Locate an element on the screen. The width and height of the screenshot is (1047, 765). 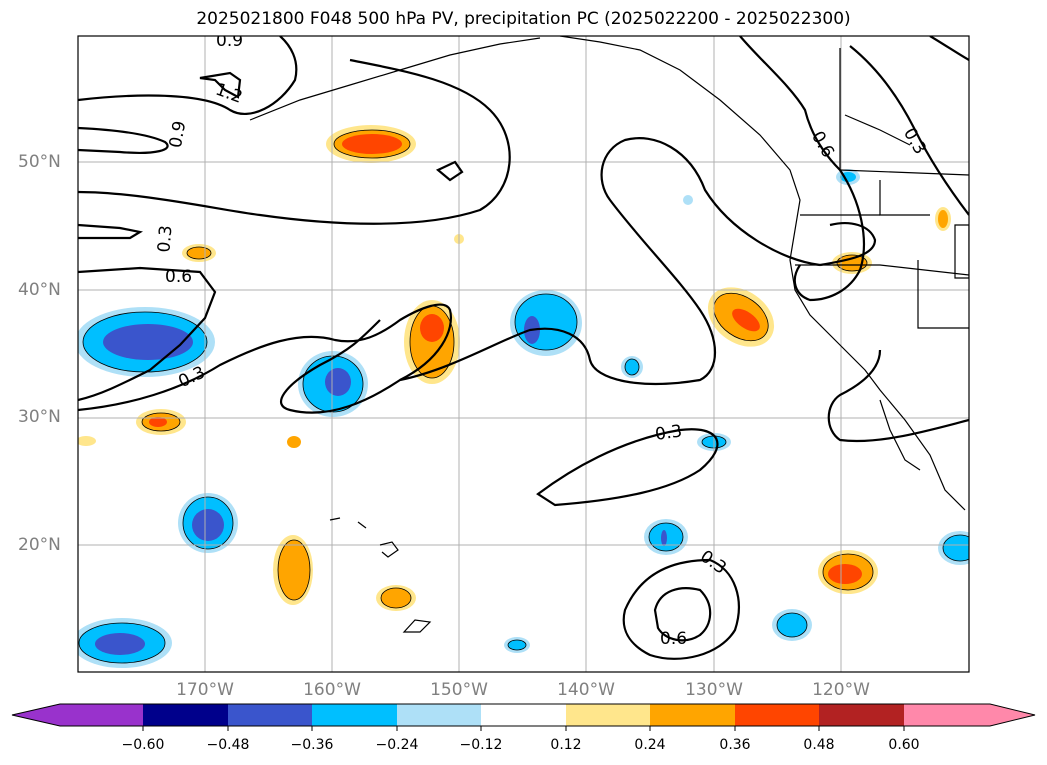
colorbar-tick-label: −0.60 is located at coordinates (143, 745).